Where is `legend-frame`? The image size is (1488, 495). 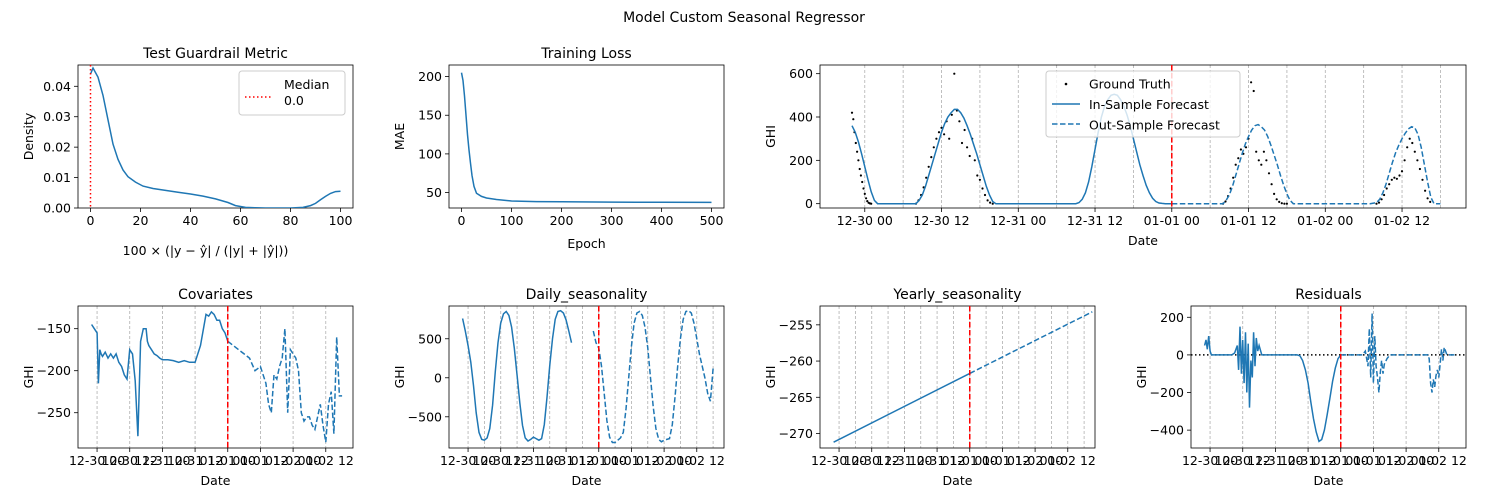 legend-frame is located at coordinates (292, 93).